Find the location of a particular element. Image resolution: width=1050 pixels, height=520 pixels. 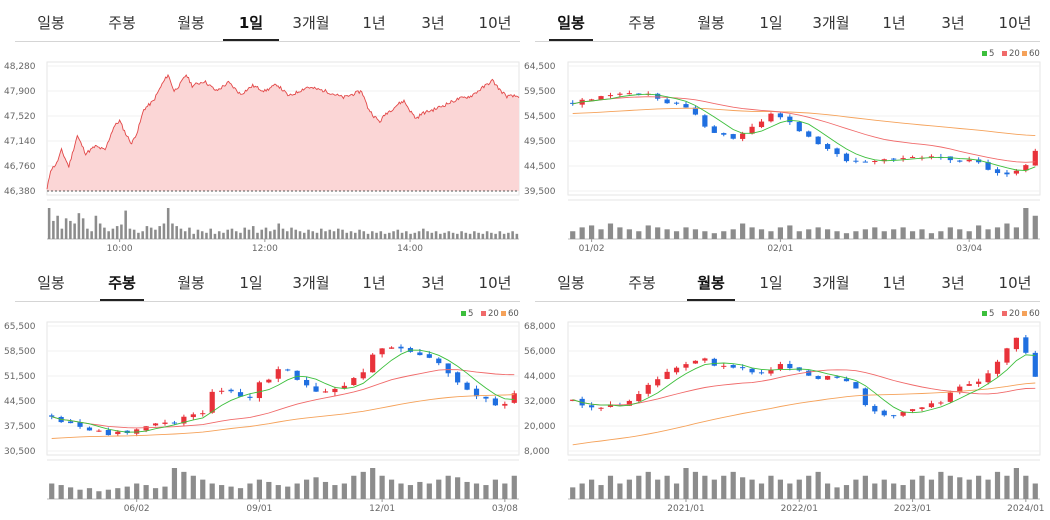

x-tick-label: 01/02 is located at coordinates (592, 249).